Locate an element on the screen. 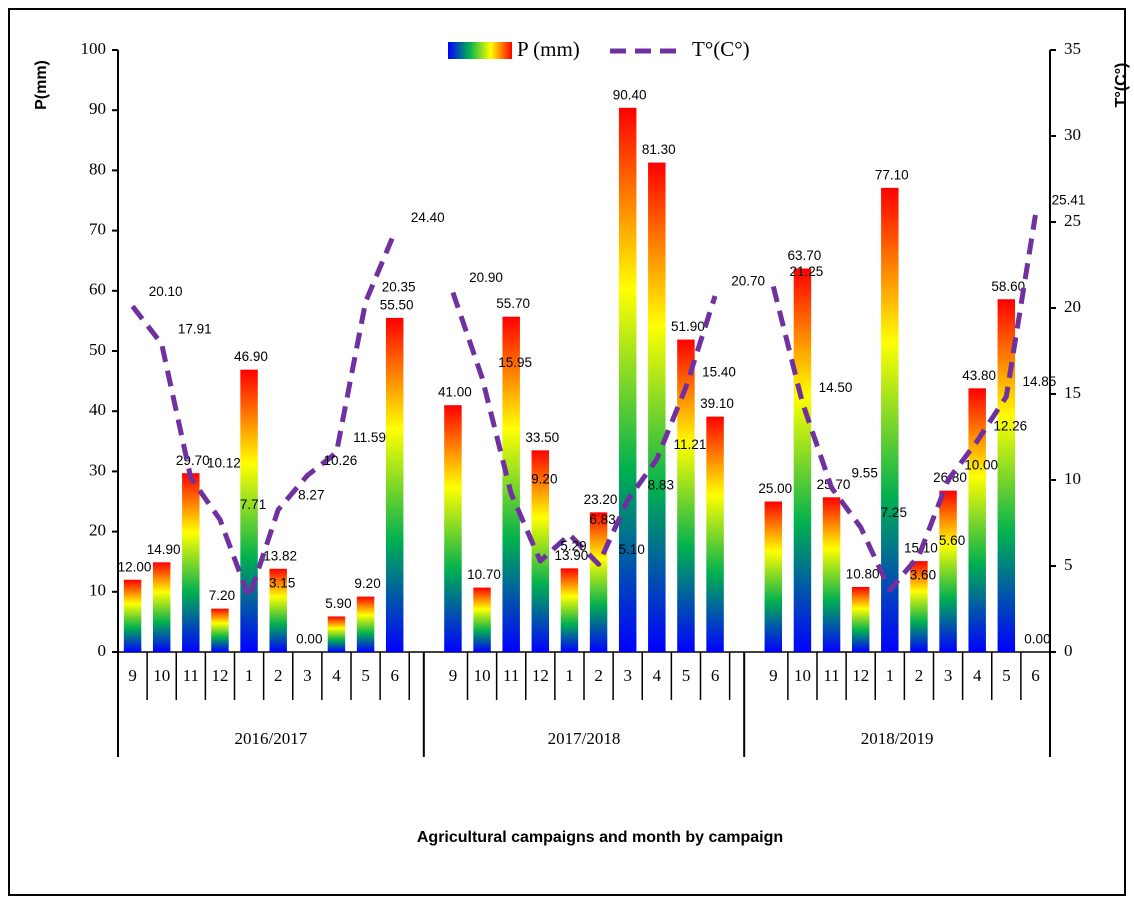 The image size is (1134, 904). legend-label: T°(C°) is located at coordinates (721, 49).